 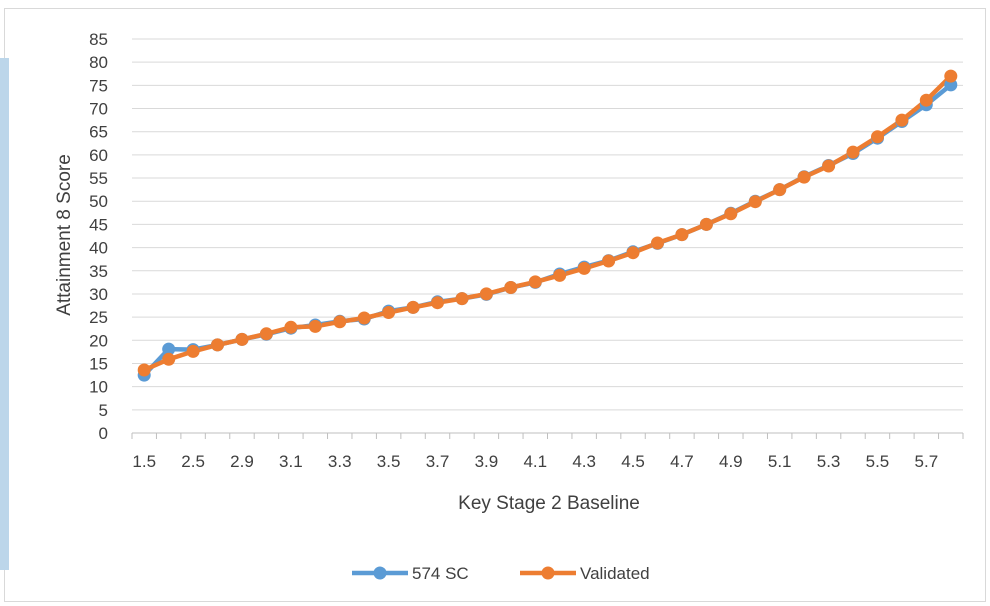 I want to click on x-tick-label: 4.1, so click(x=535, y=461).